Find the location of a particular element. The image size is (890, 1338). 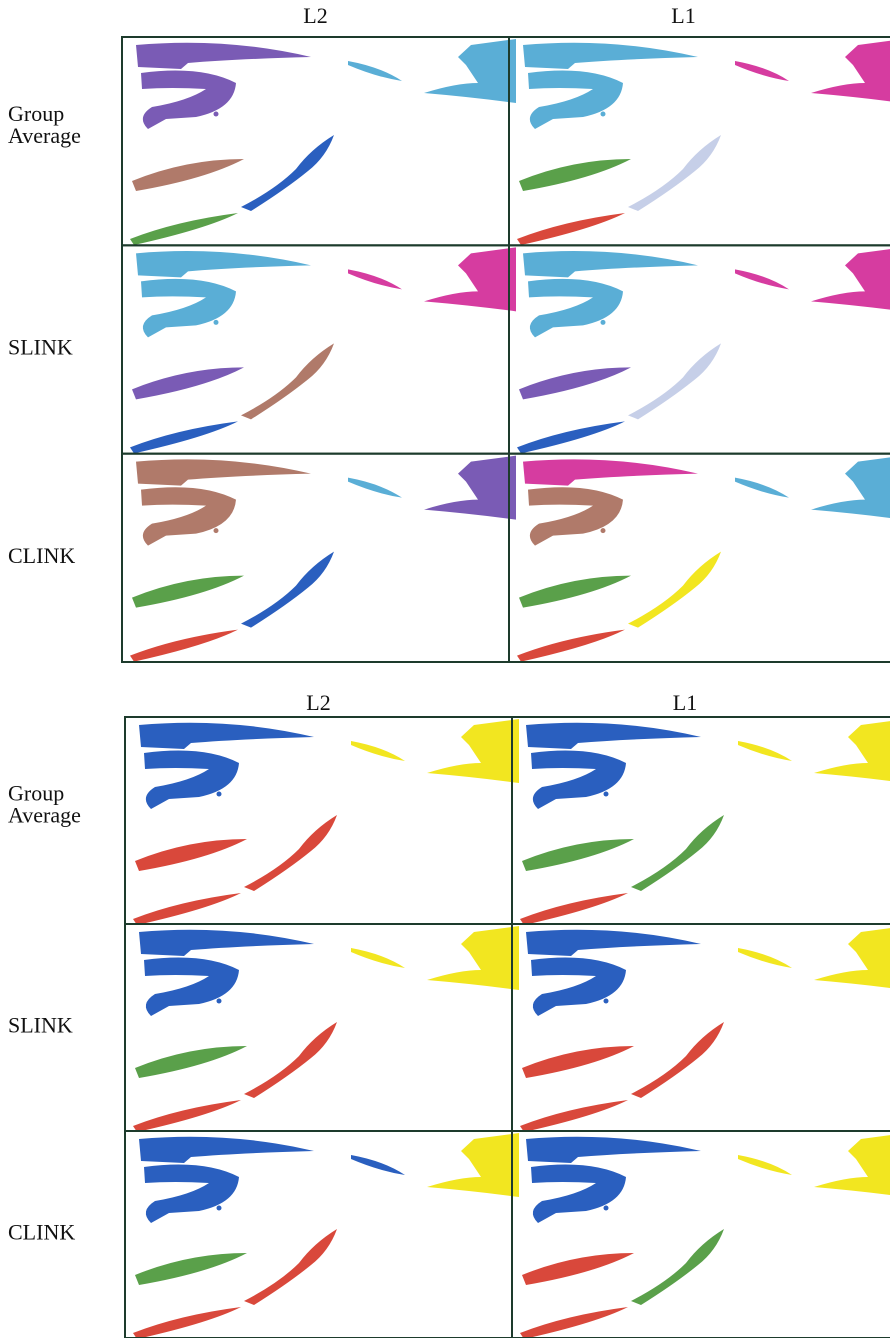

row-label: CLINK is located at coordinates (41, 555).